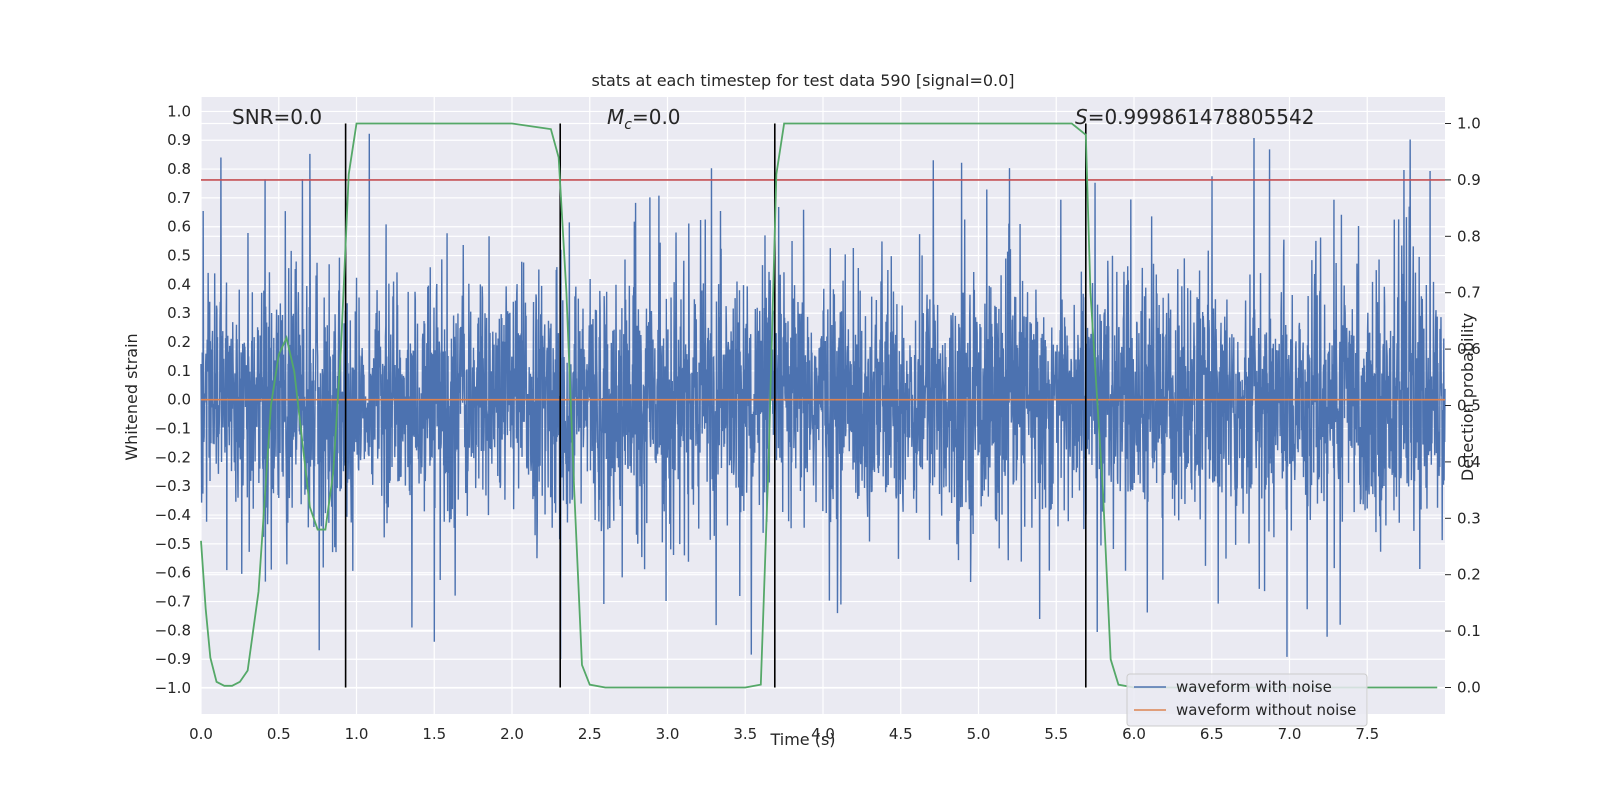 This screenshot has width=1600, height=800. Describe the element at coordinates (173, 573) in the screenshot. I see `y-tick-label: −0.6` at that location.